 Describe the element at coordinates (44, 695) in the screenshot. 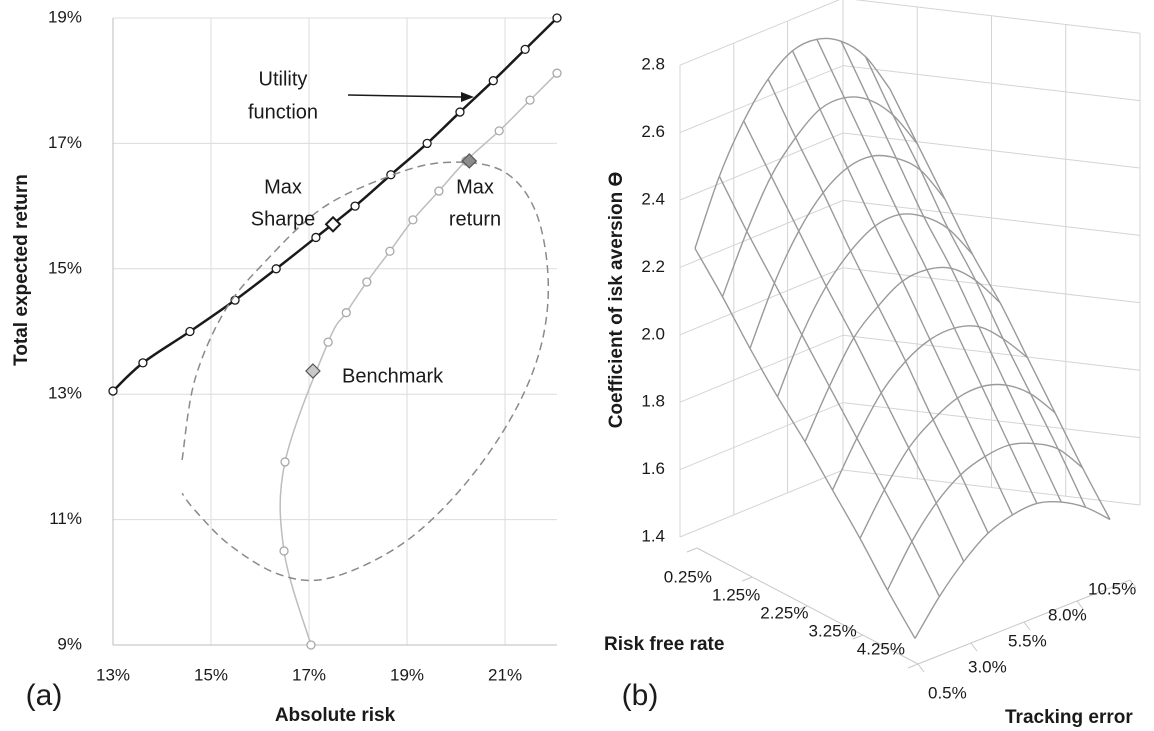

I see `panel-label: (a)` at that location.